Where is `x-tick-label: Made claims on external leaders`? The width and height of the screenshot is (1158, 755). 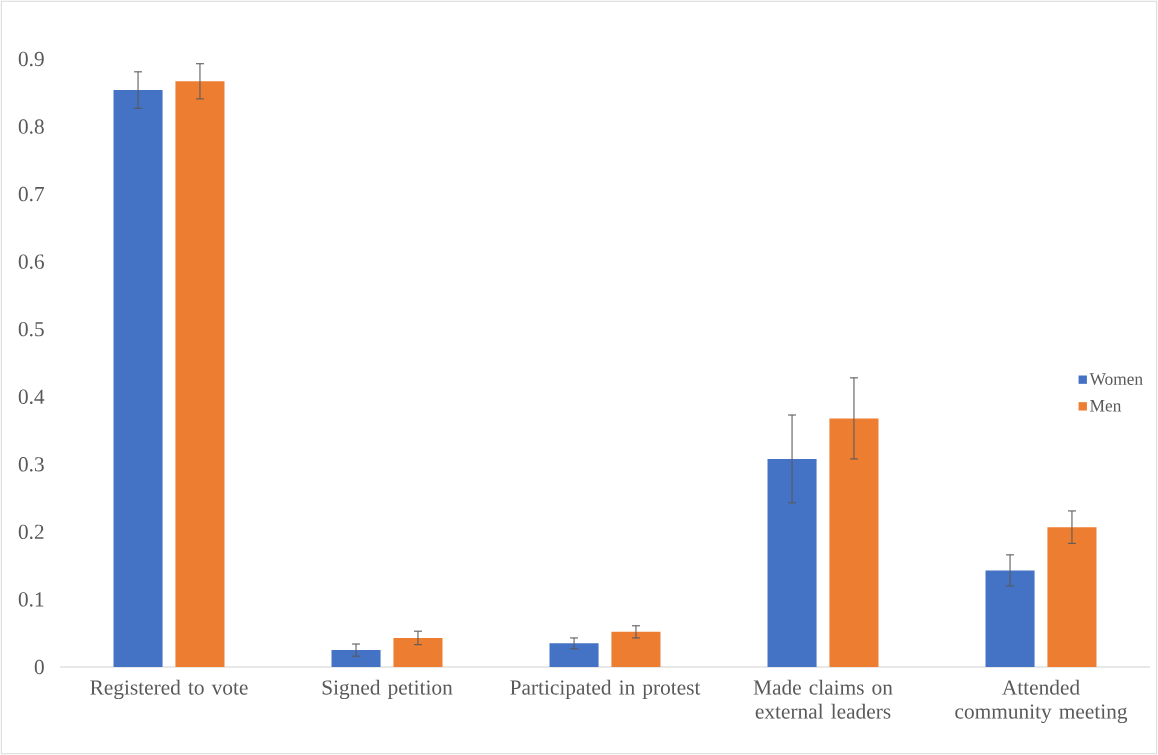 x-tick-label: Made claims on external leaders is located at coordinates (823, 699).